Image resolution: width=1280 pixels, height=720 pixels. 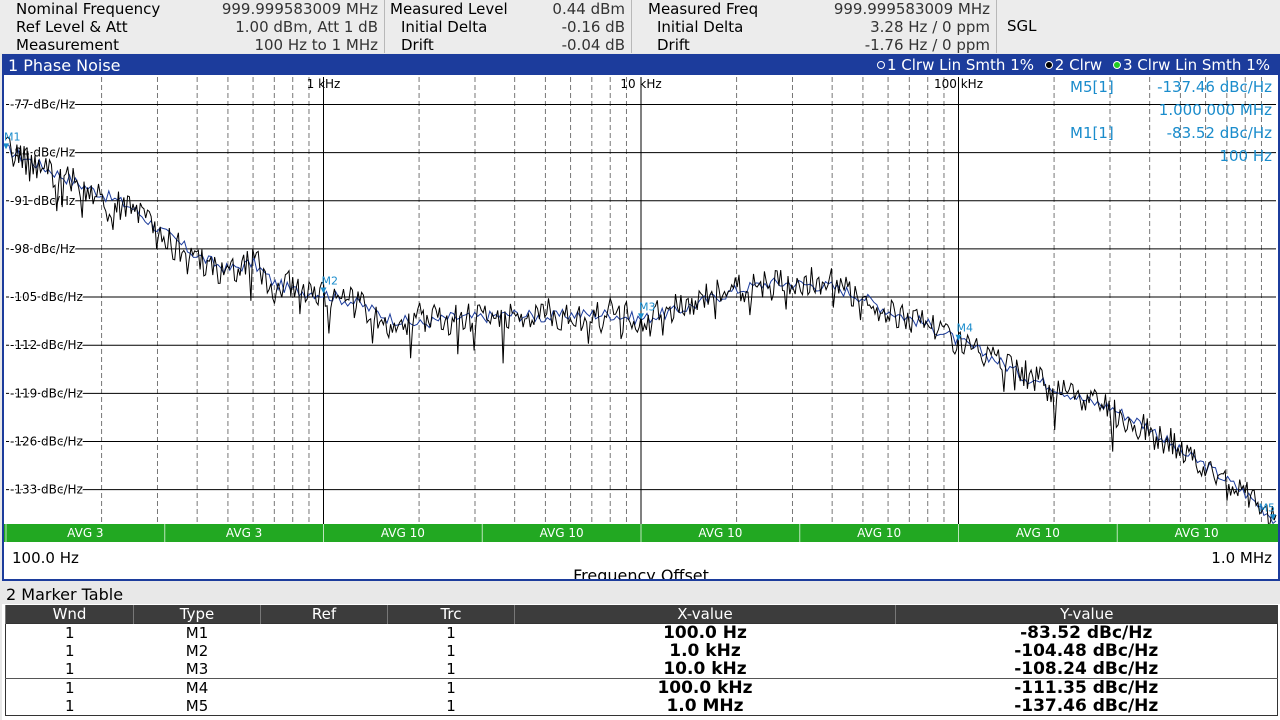 I want to click on marker-label: M1, so click(x=12, y=136).